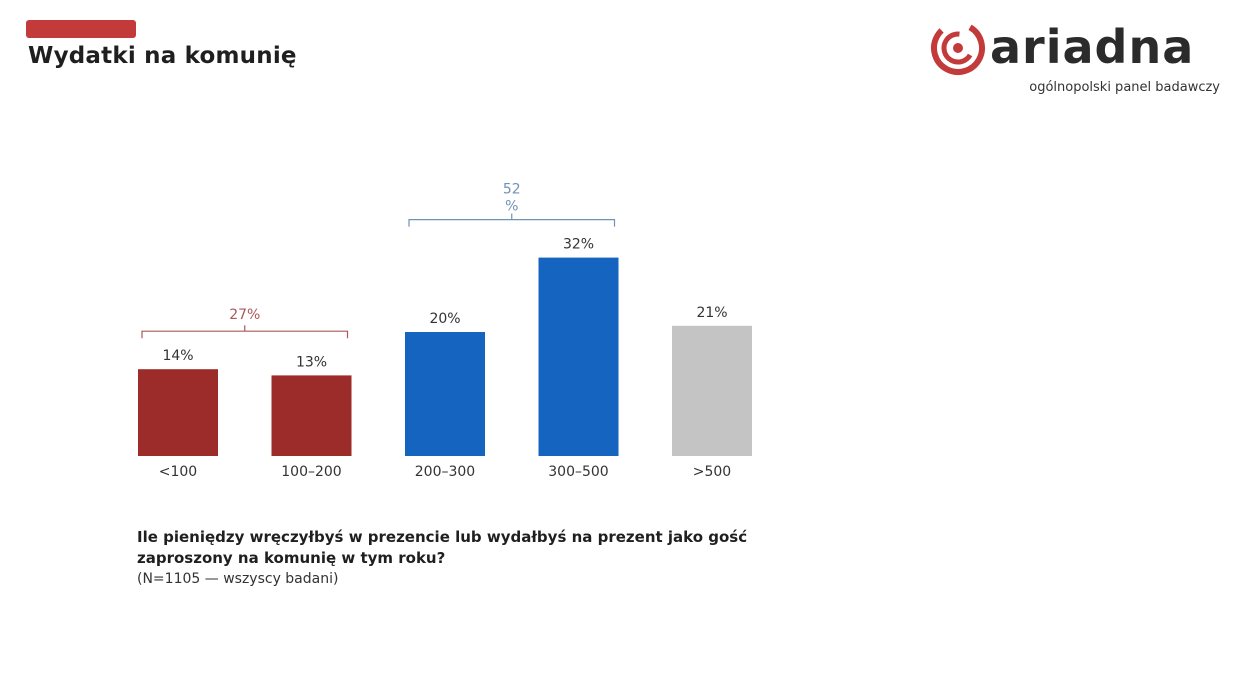 This screenshot has height=682, width=1240. I want to click on category-label-1: <100, so click(178, 472).